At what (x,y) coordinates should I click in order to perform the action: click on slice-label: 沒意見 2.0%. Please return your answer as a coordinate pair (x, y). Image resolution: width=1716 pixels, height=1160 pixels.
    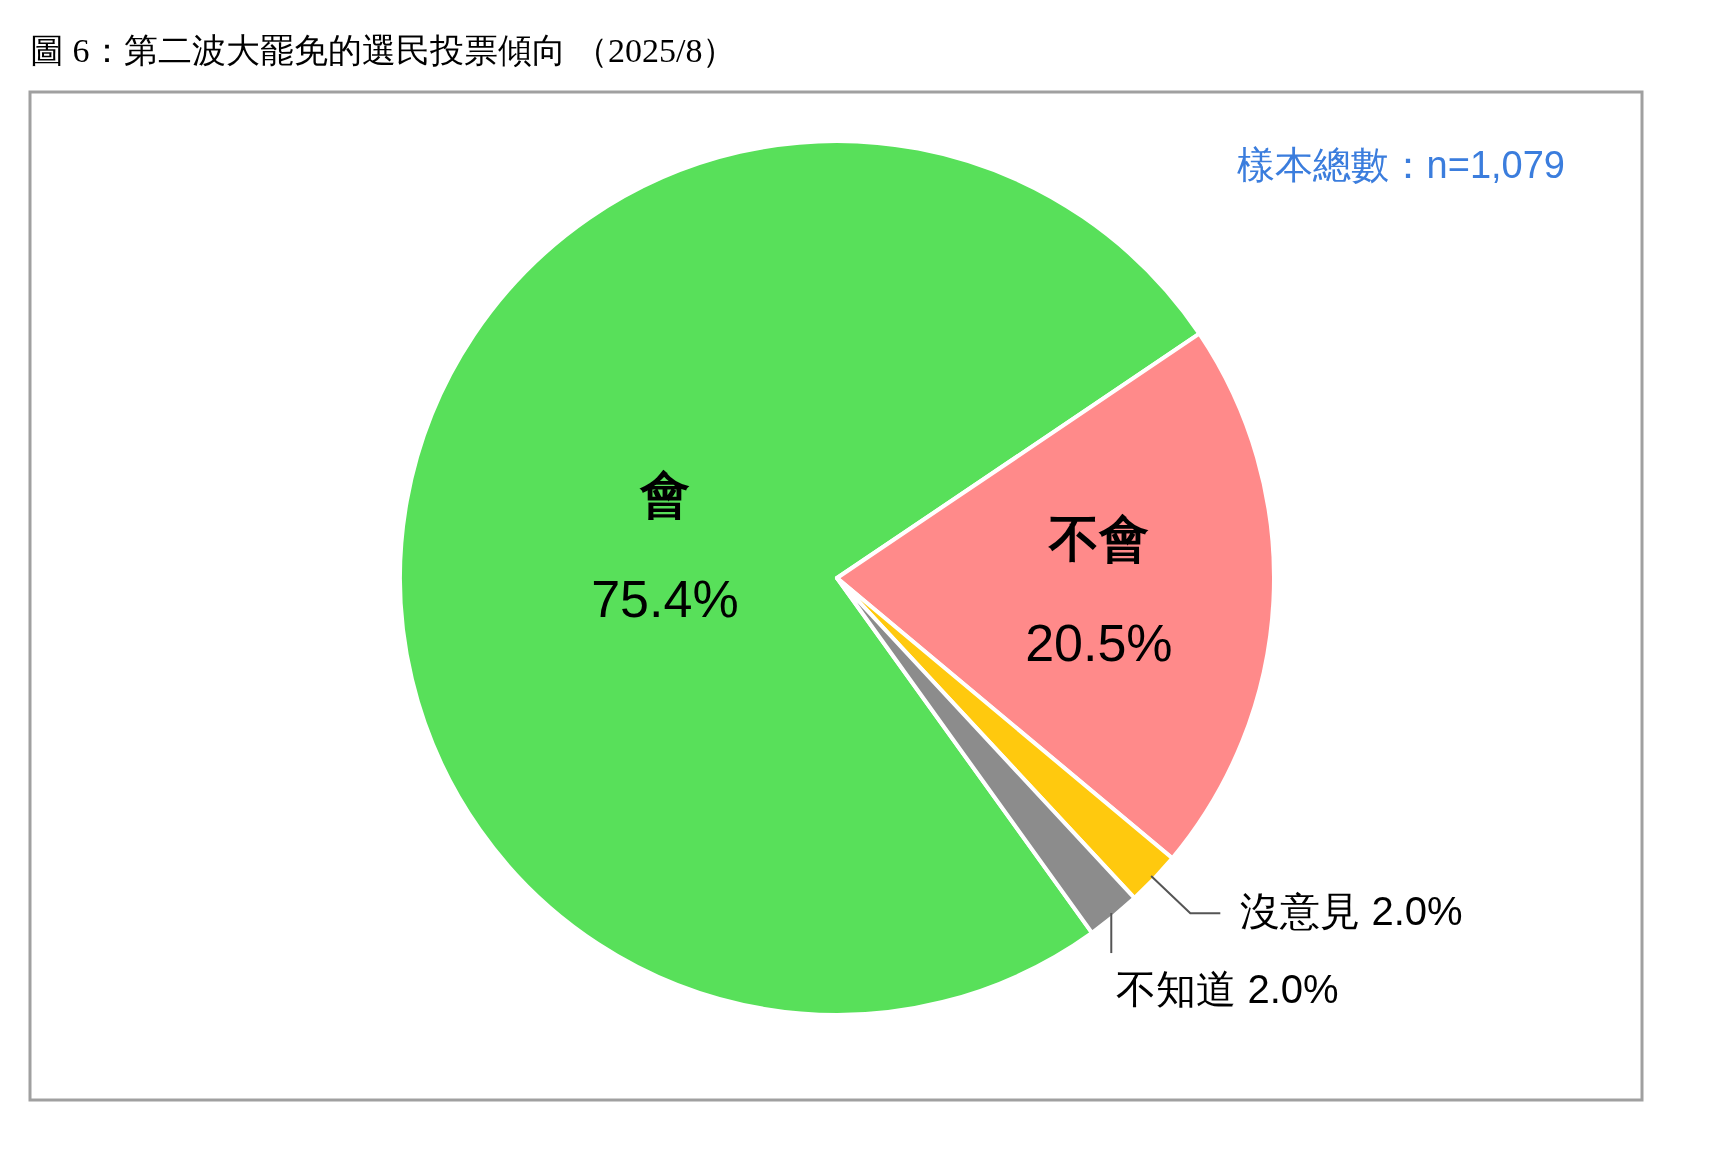
    Looking at the image, I should click on (1351, 911).